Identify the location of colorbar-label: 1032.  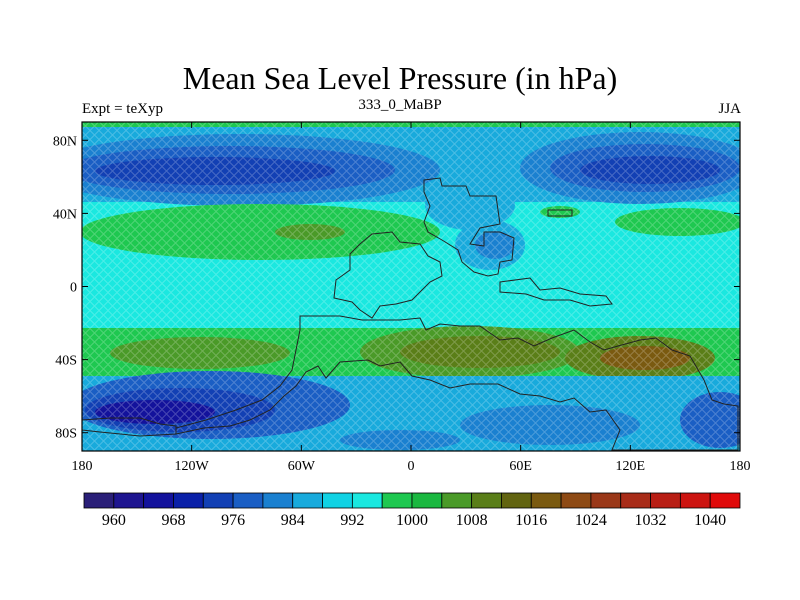
(651, 520).